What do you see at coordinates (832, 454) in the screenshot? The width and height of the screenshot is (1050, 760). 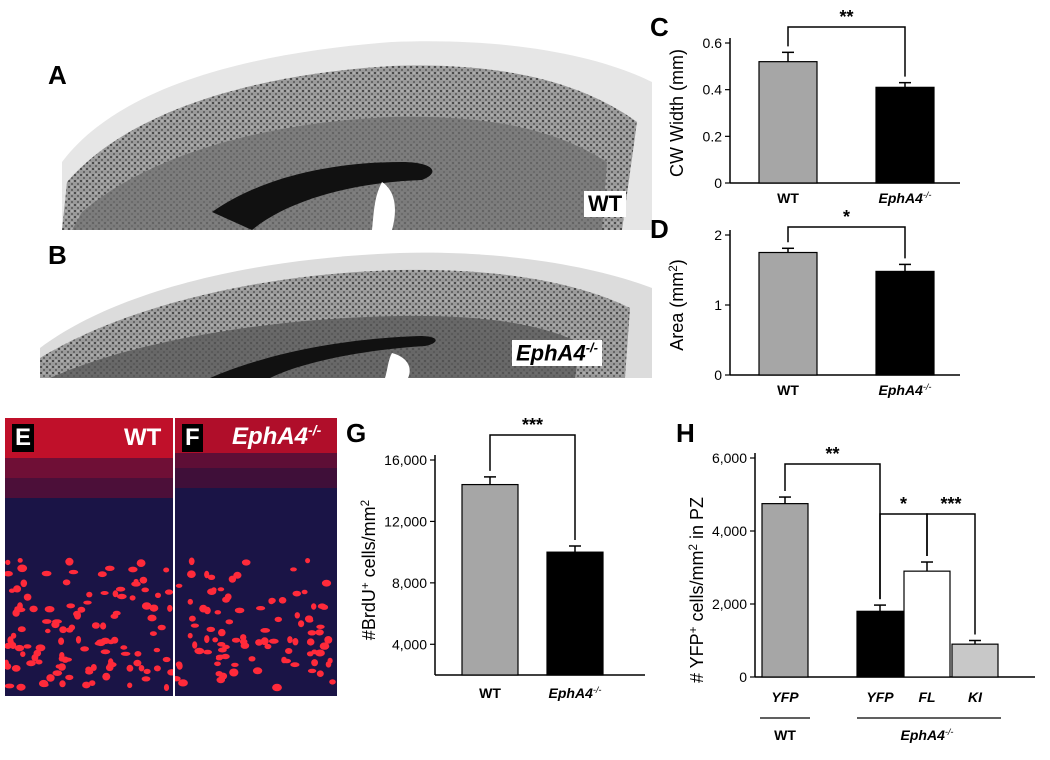 I see `significance-label: **` at bounding box center [832, 454].